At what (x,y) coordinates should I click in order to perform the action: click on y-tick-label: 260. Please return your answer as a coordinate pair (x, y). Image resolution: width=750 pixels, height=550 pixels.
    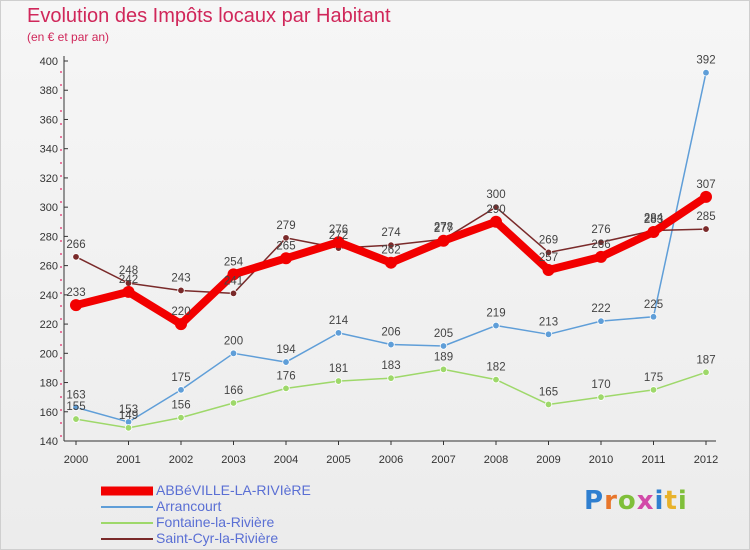
    Looking at the image, I should click on (49, 267).